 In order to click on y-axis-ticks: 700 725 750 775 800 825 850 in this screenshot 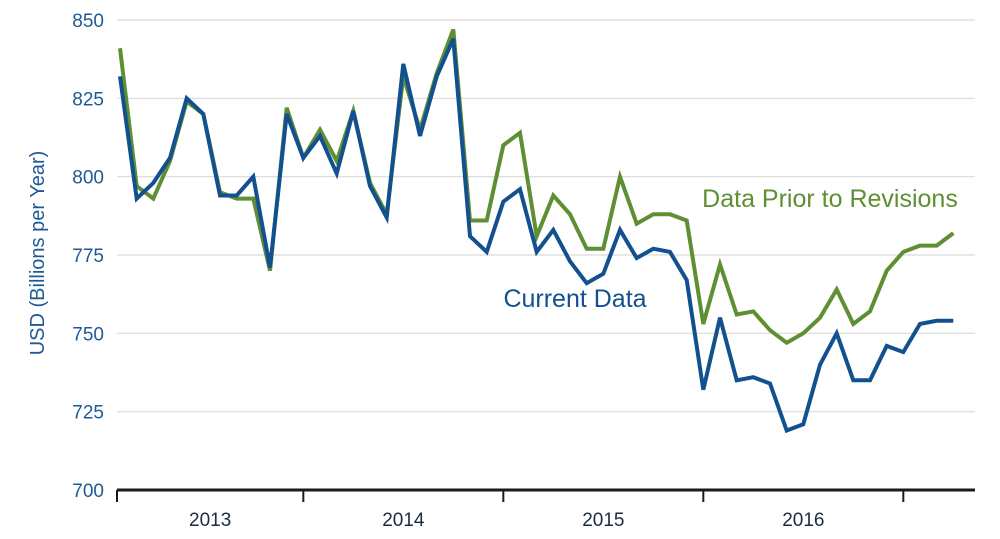, I will do `click(88, 256)`.